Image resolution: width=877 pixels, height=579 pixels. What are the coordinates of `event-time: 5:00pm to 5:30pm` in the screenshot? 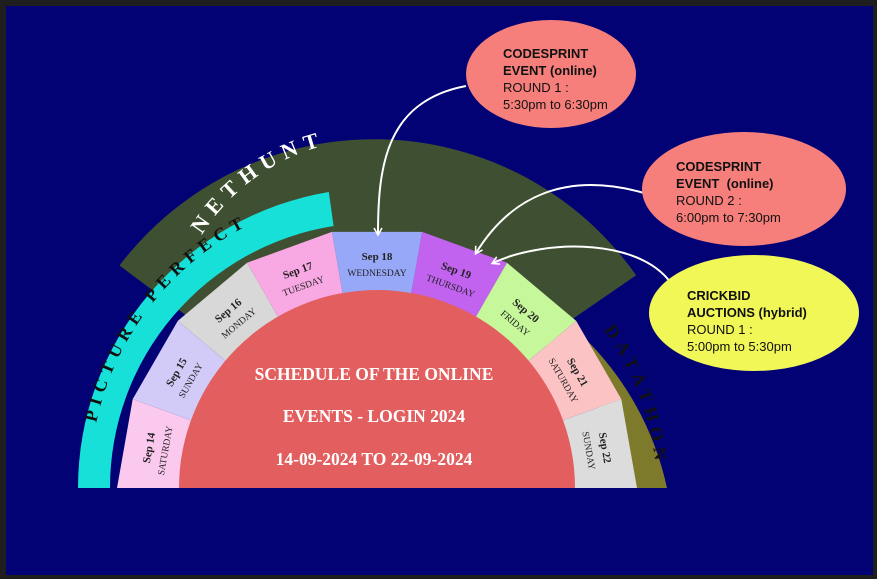 It's located at (739, 346).